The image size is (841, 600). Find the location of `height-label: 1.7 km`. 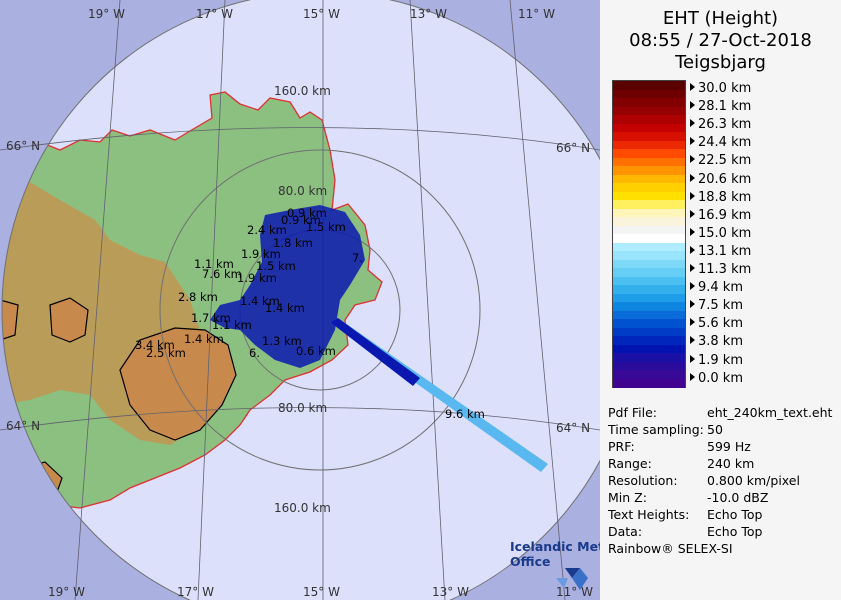

height-label: 1.7 km is located at coordinates (211, 318).